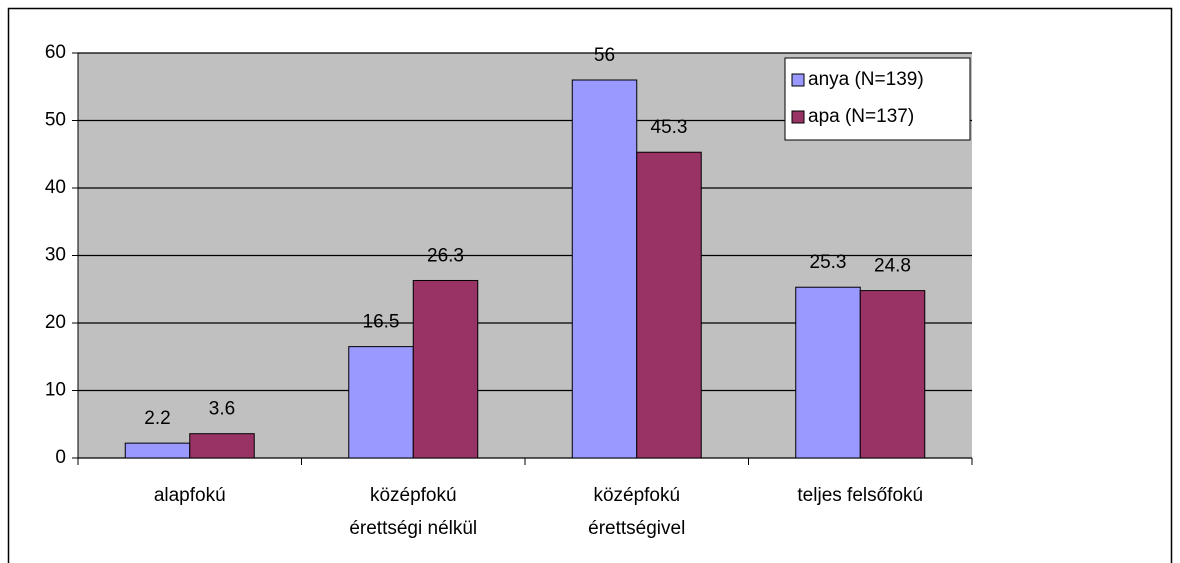 Image resolution: width=1180 pixels, height=563 pixels. Describe the element at coordinates (636, 528) in the screenshot. I see `x-tick-label-line: érettségivel` at that location.